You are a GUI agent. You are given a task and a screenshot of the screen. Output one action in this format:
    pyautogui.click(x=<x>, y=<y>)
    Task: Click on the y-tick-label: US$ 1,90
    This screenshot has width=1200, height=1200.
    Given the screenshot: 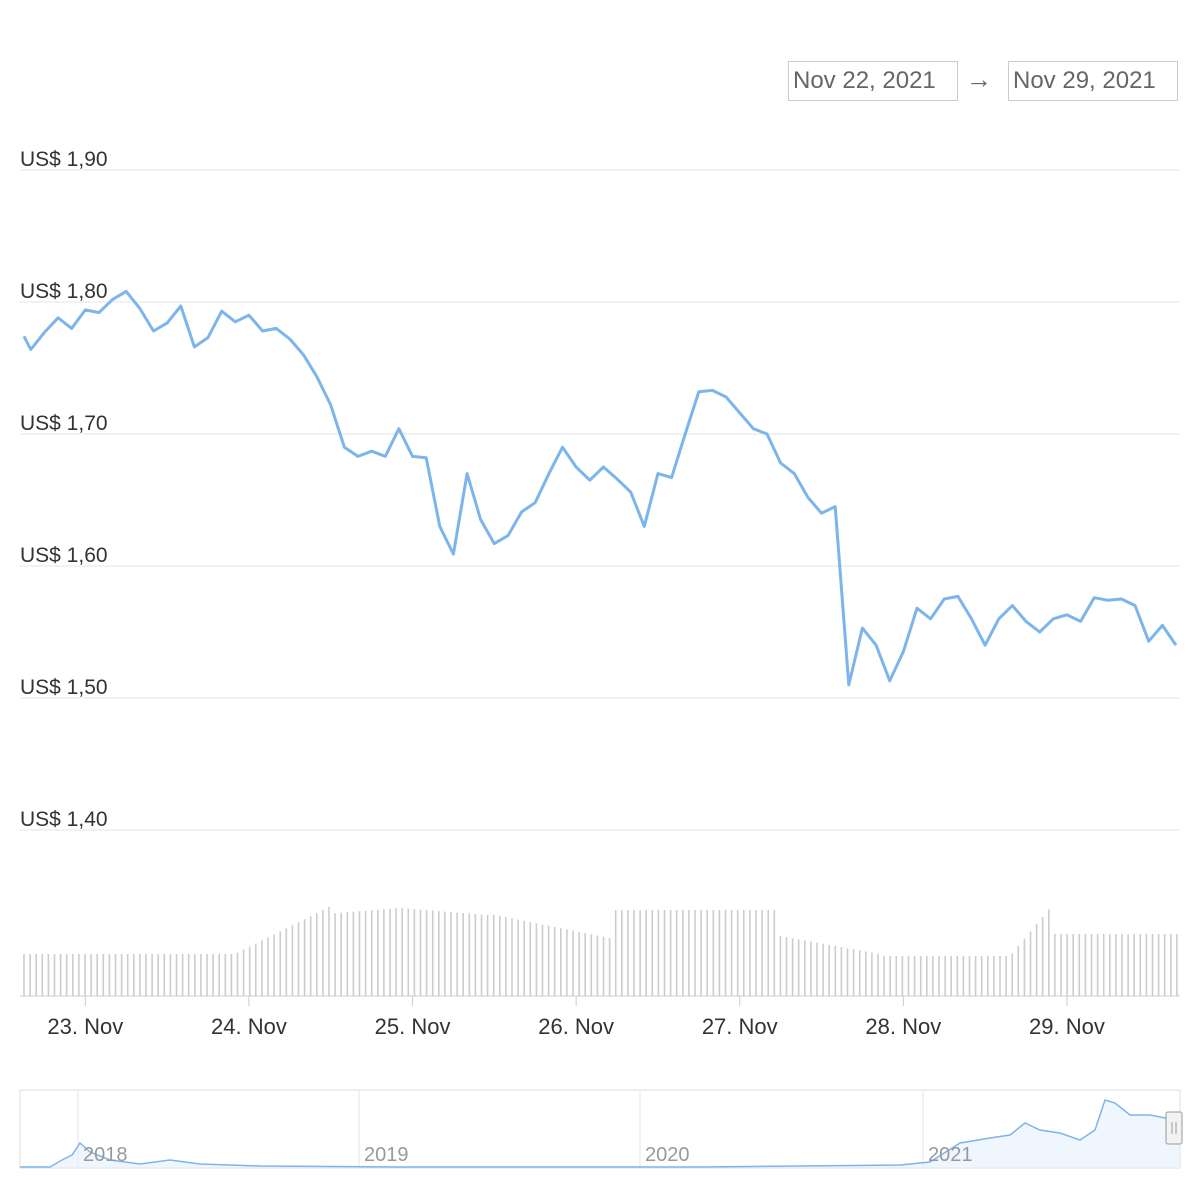 What is the action you would take?
    pyautogui.click(x=64, y=159)
    